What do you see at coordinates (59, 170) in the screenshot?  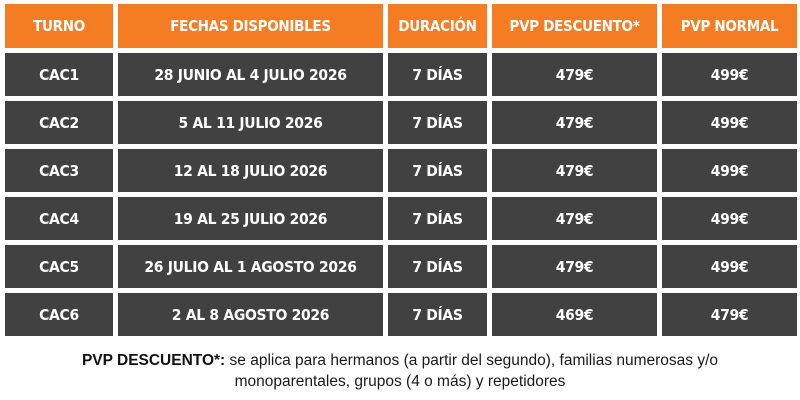 I see `row-turno: CAC3` at bounding box center [59, 170].